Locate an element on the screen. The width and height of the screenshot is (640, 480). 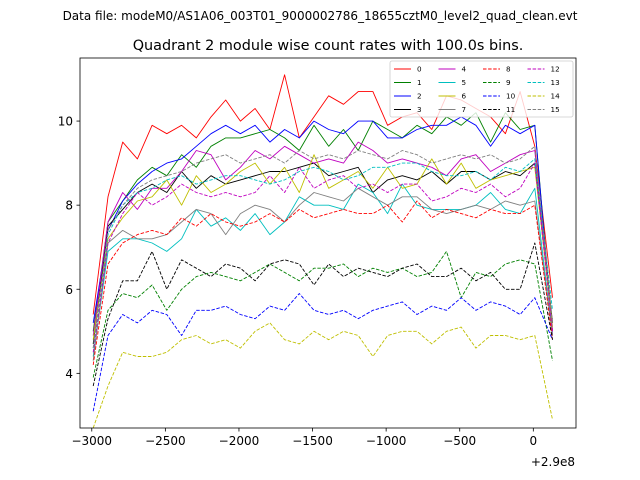
legend-label-8: 8 is located at coordinates (508, 69).